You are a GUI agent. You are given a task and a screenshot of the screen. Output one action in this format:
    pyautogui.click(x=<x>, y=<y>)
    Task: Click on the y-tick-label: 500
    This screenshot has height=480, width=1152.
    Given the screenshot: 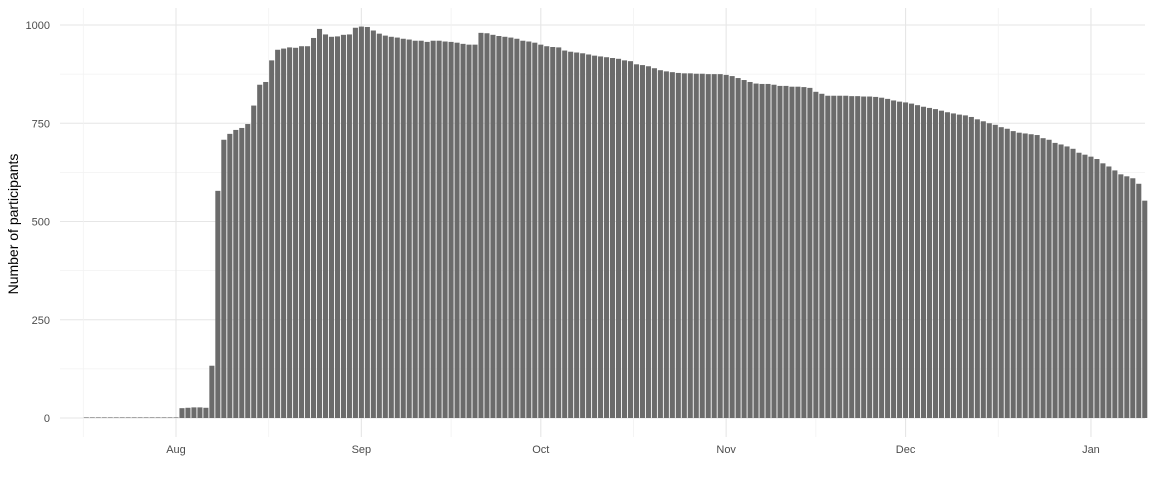 What is the action you would take?
    pyautogui.click(x=41, y=223)
    